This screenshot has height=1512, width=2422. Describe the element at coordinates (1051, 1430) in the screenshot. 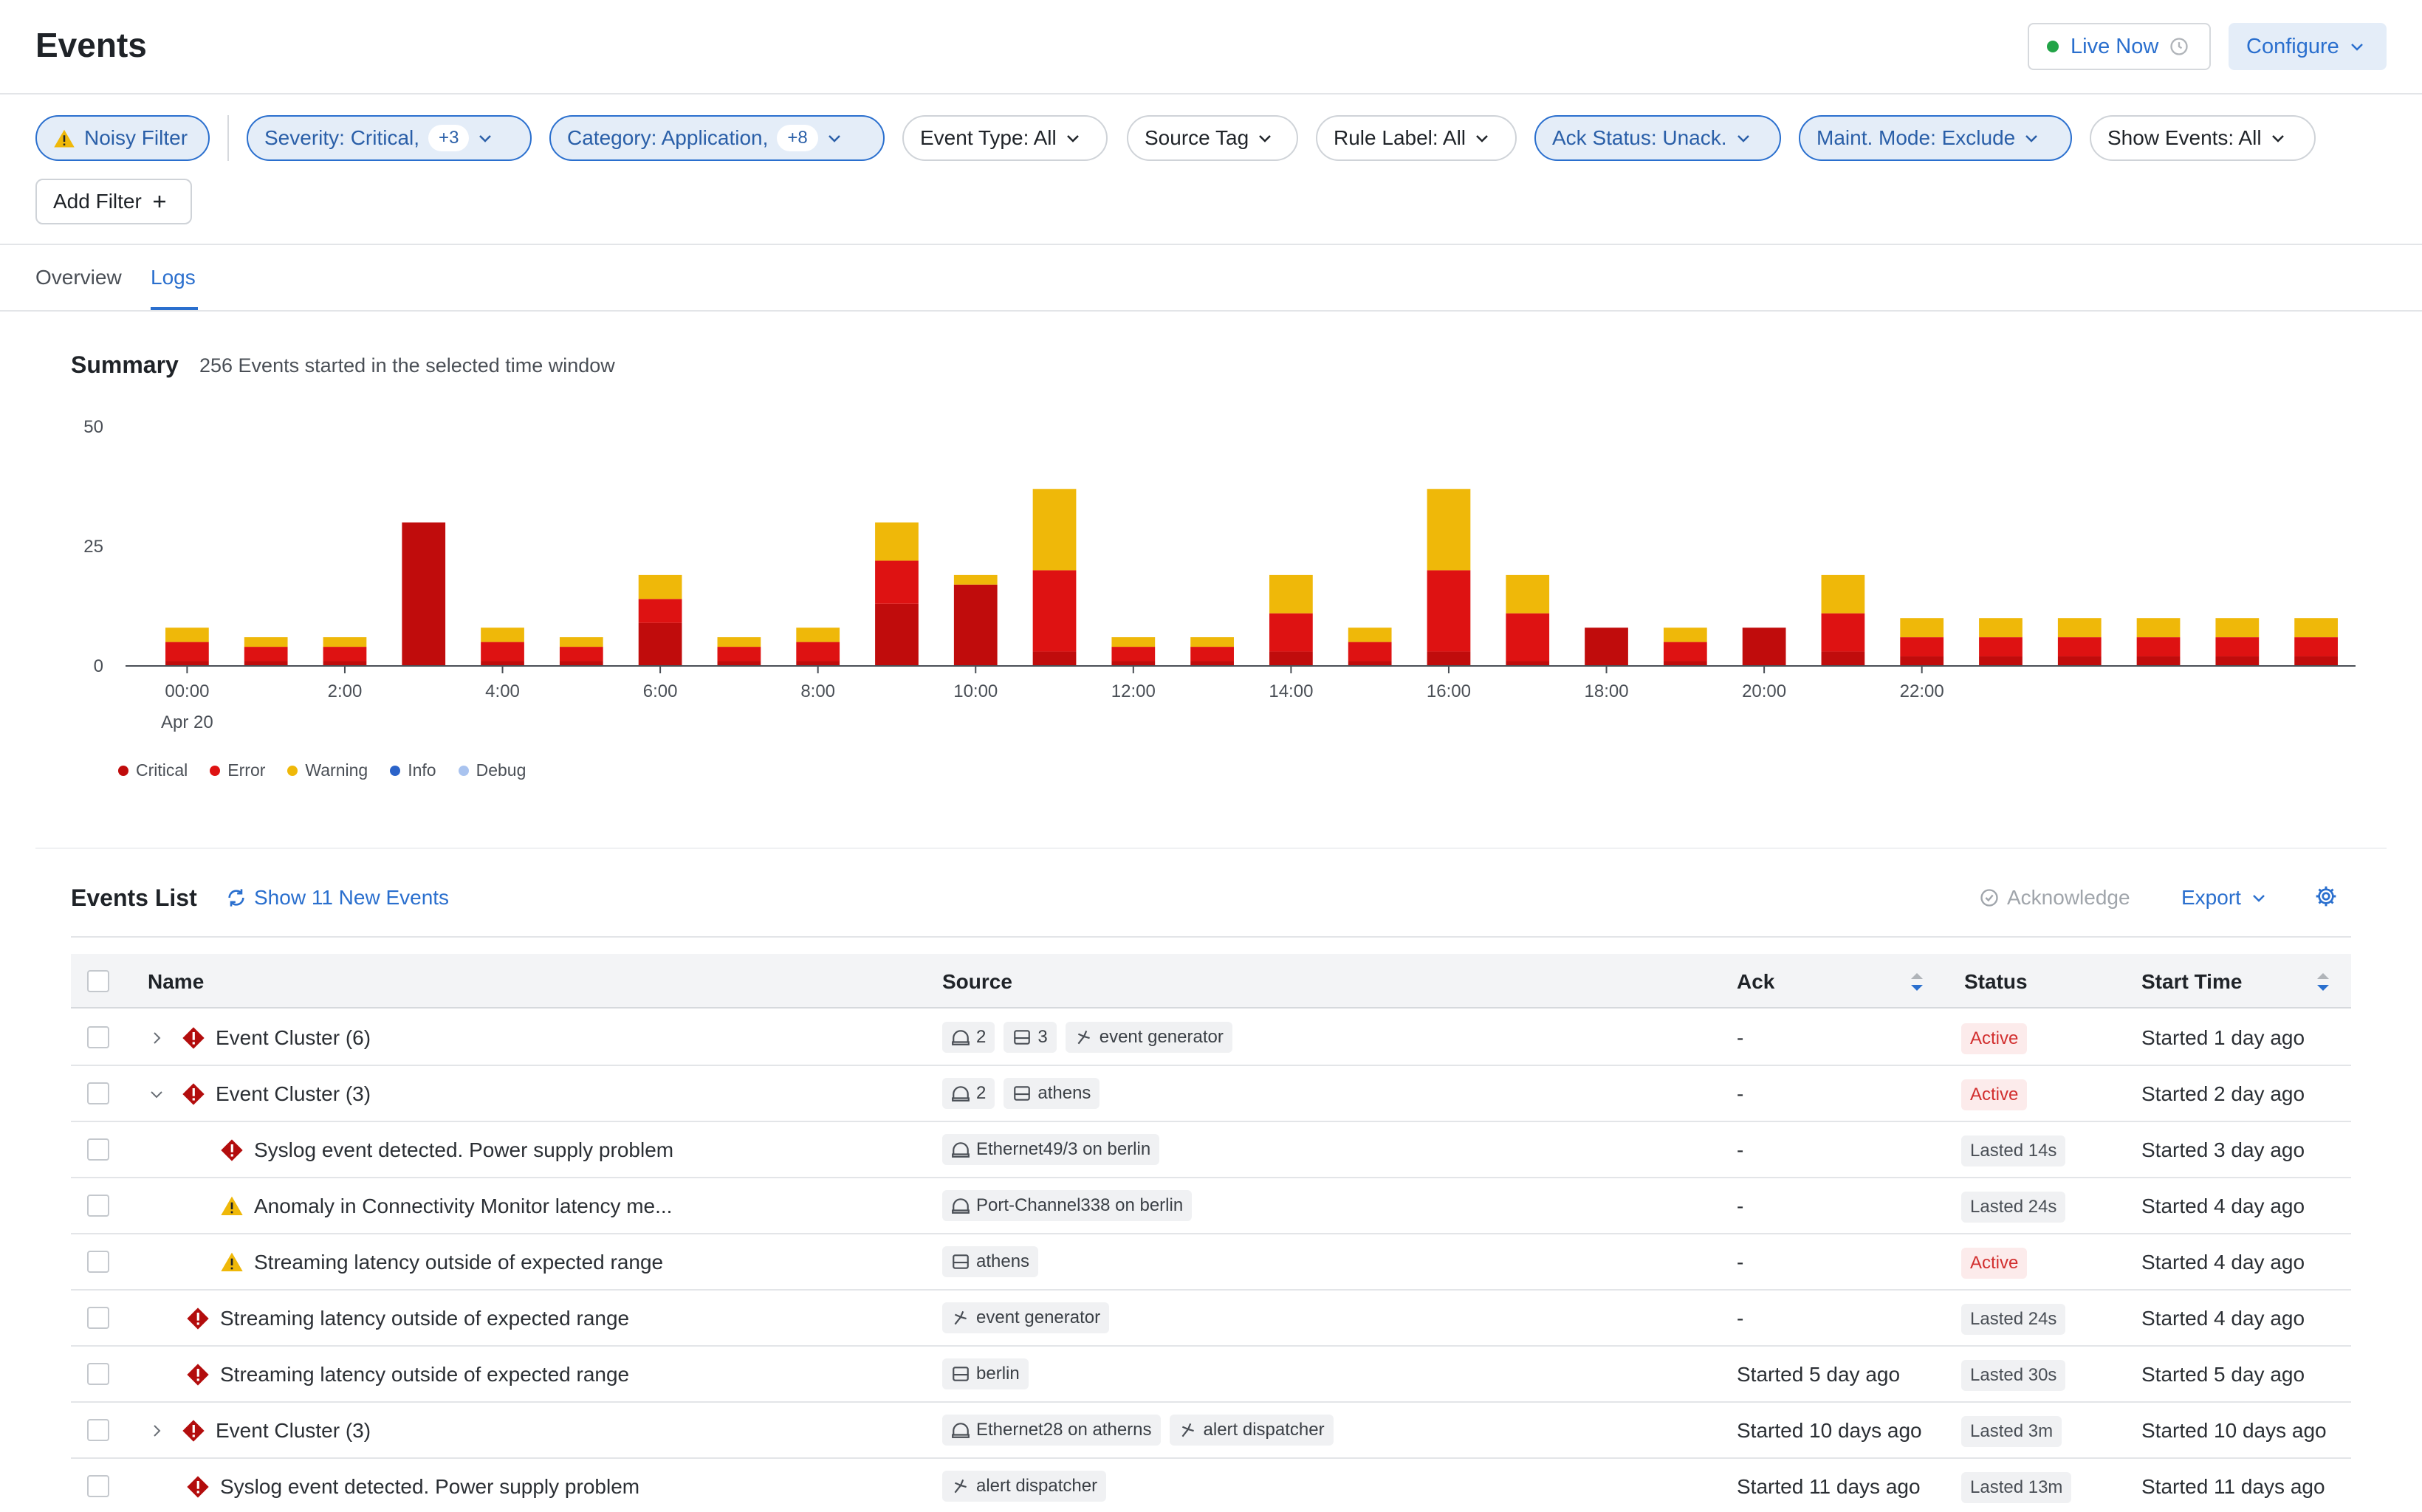

I see `source-tag: Ethernet28 on atherns` at that location.